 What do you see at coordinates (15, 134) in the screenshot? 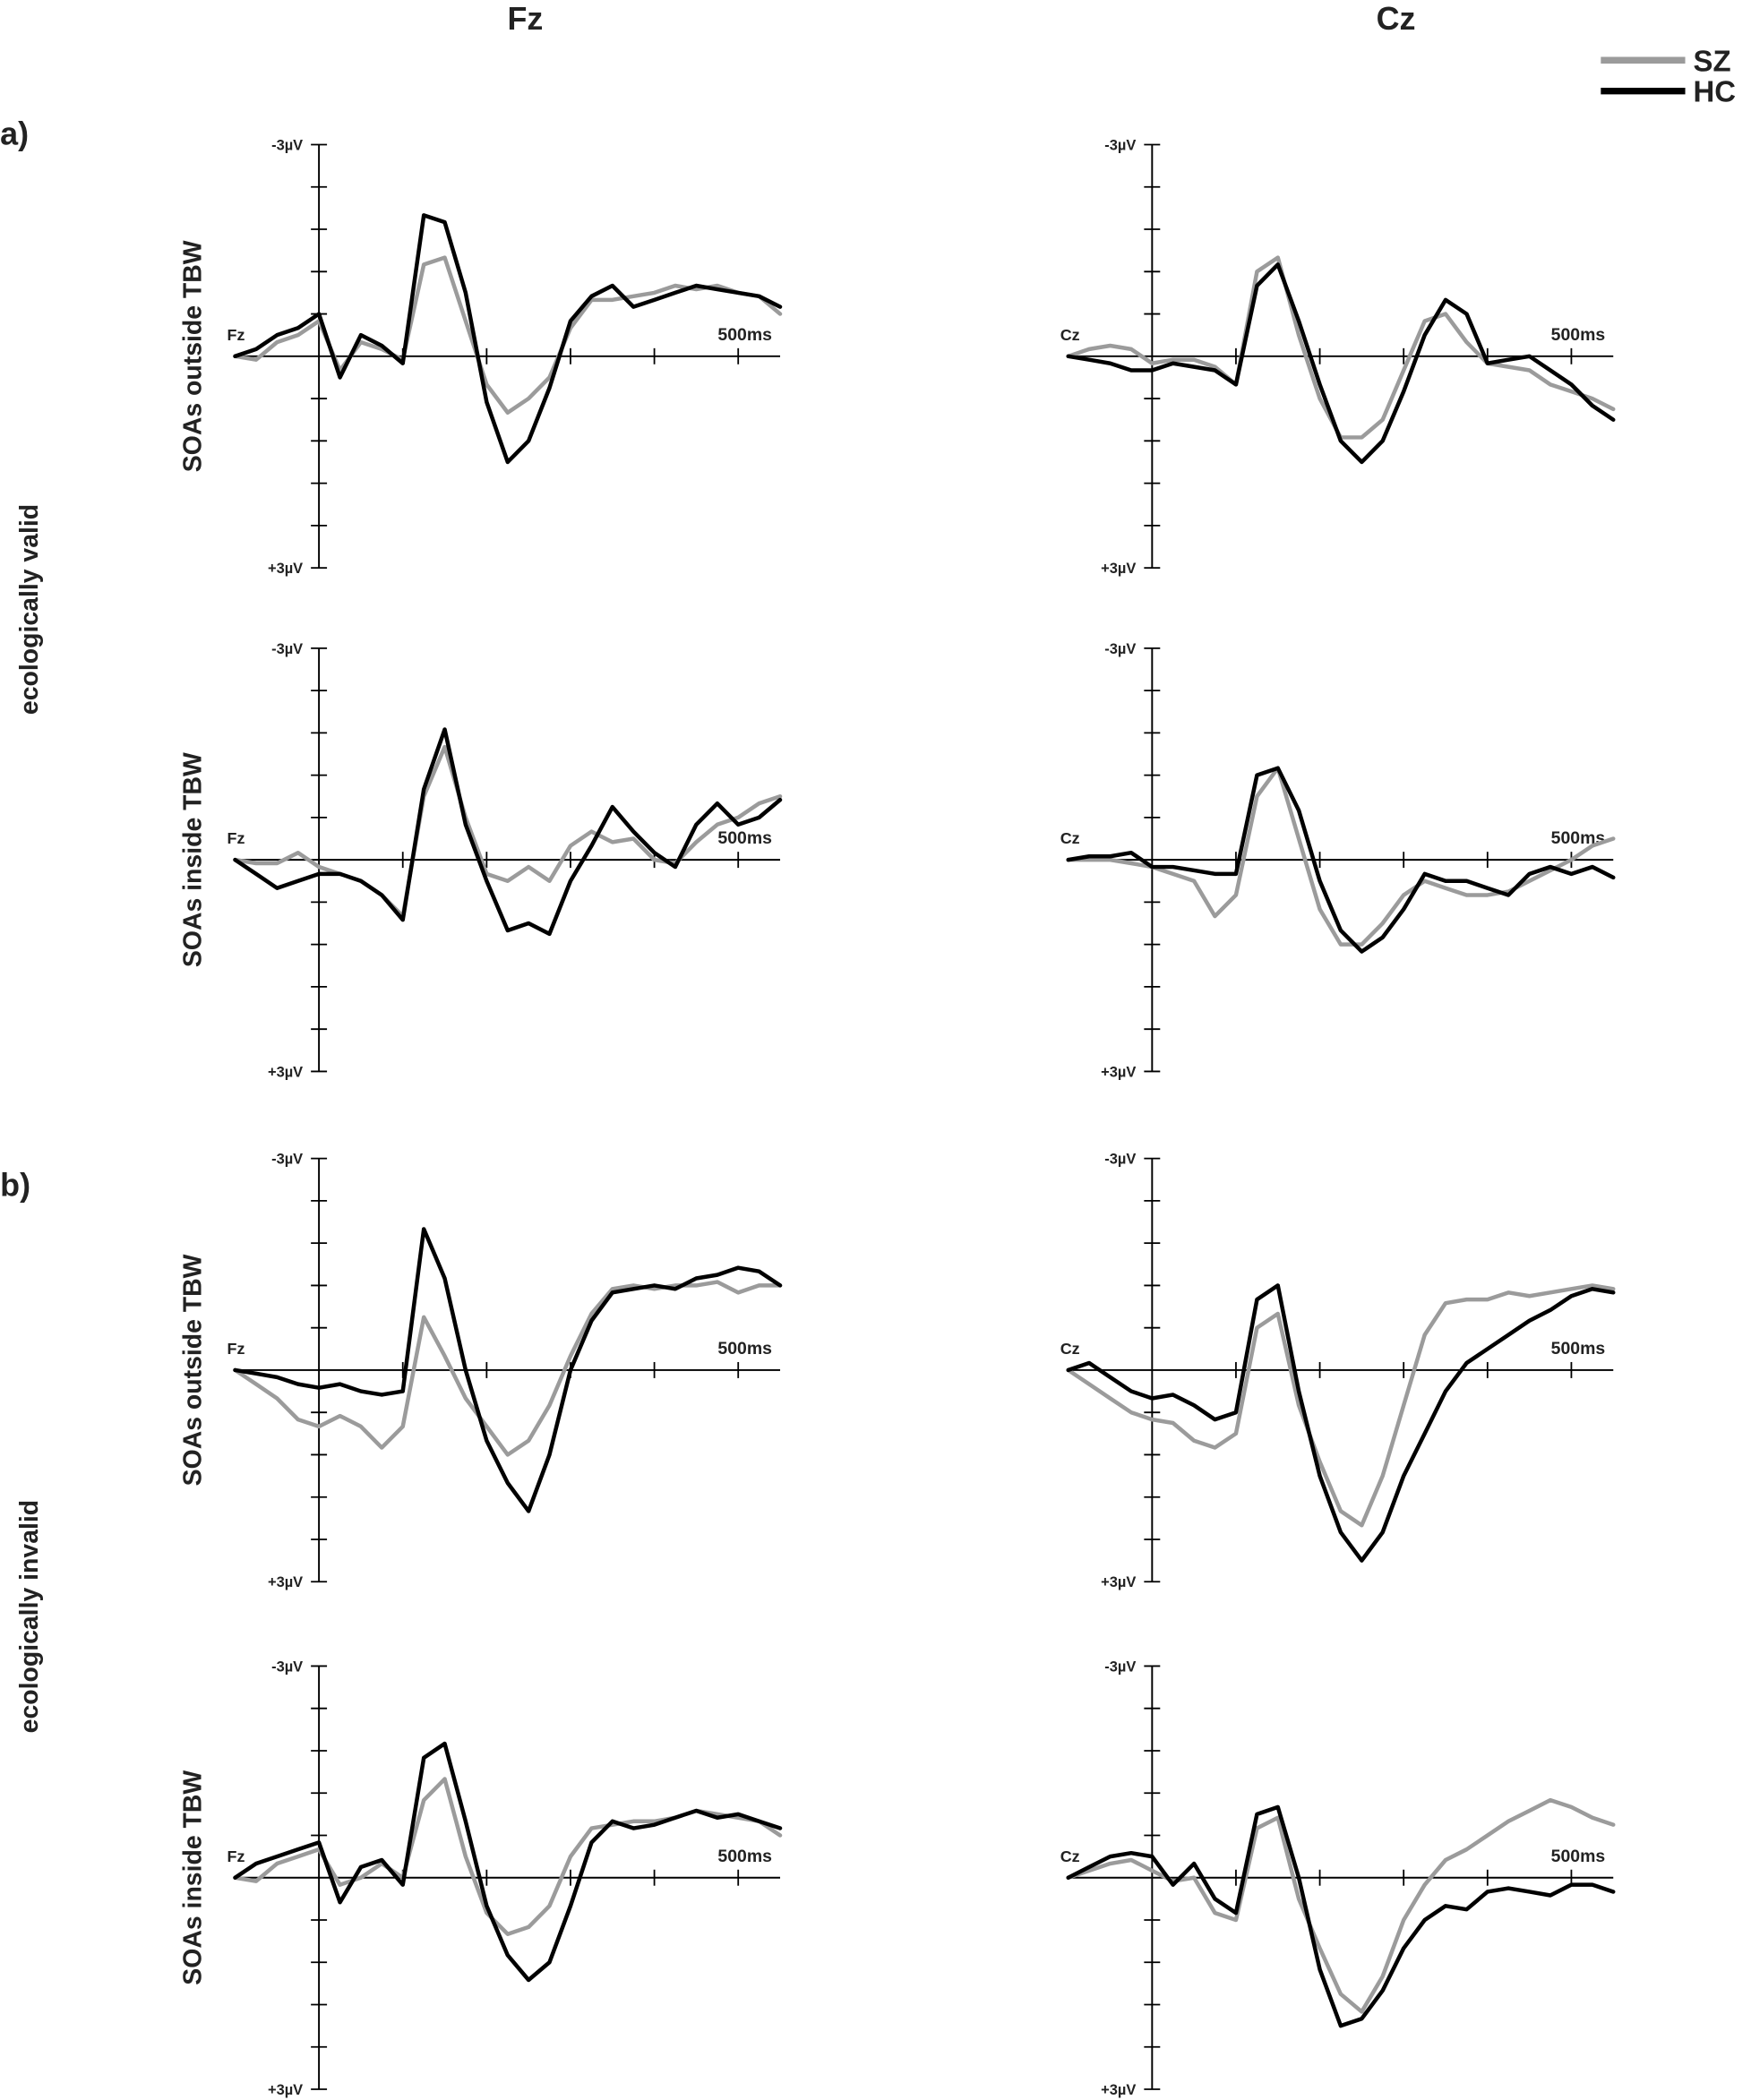
I see `row-group-label: a)` at bounding box center [15, 134].